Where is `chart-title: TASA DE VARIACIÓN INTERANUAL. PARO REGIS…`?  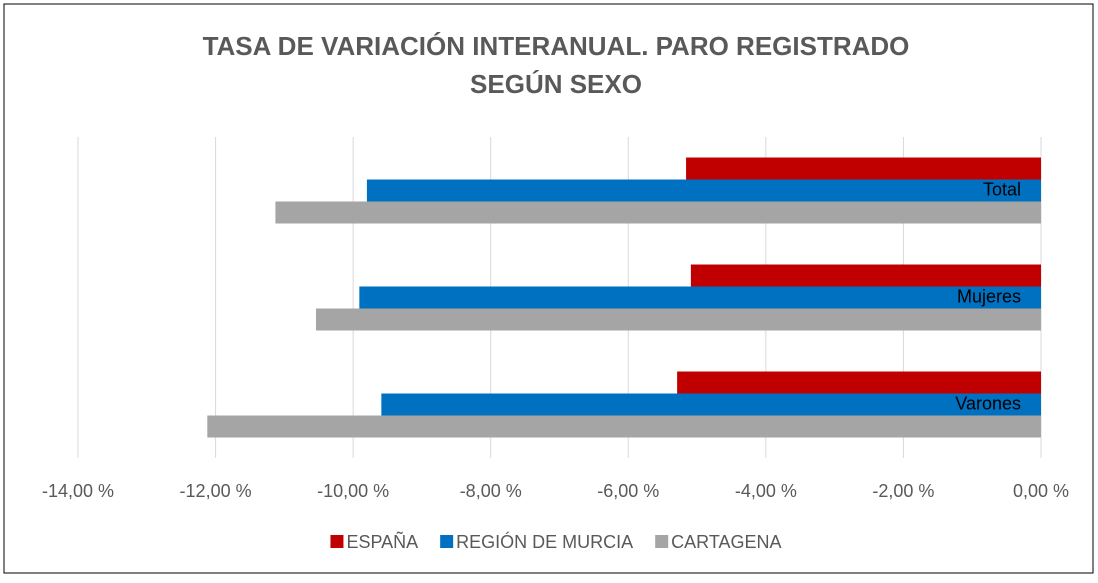 chart-title: TASA DE VARIACIÓN INTERANUAL. PARO REGIS… is located at coordinates (556, 46).